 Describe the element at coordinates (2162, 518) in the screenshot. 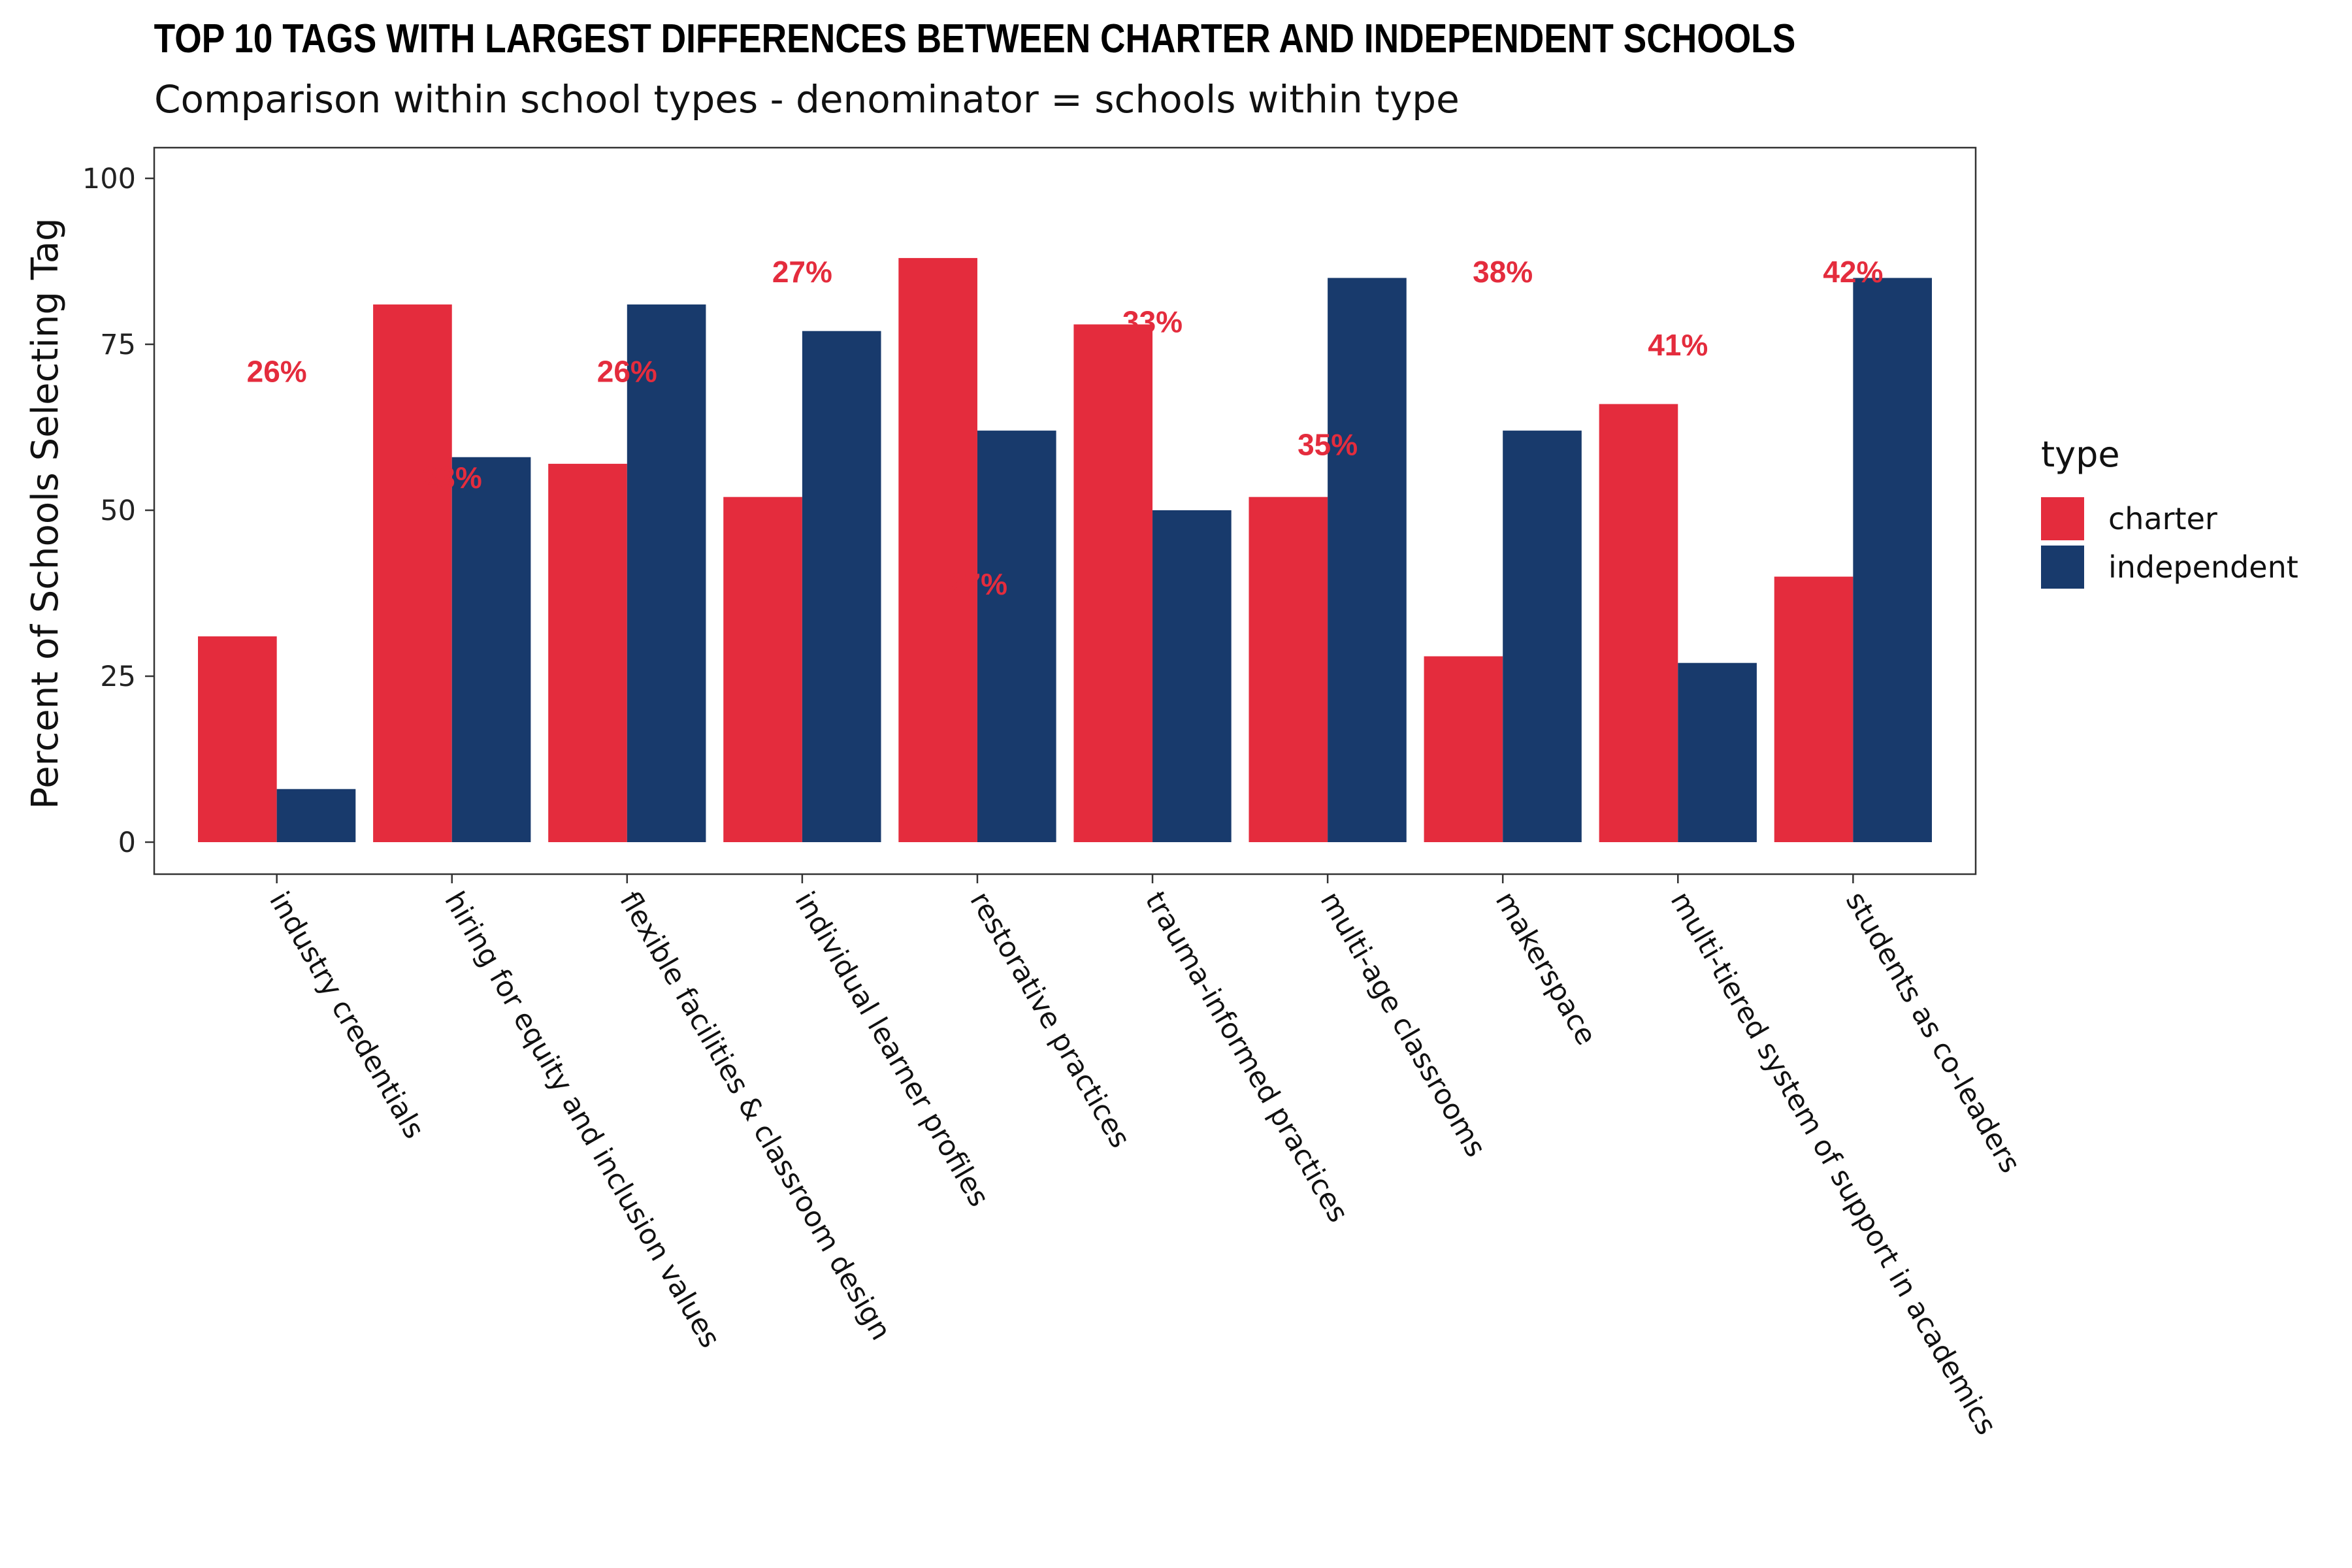

I see `legend-label-charter: charter` at that location.